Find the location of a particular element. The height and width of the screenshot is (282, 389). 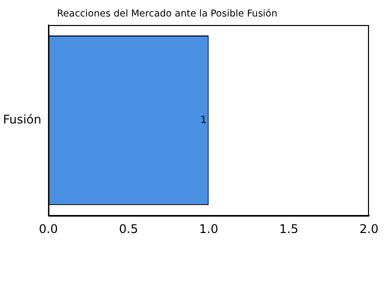

x-tick-label: 1.0 is located at coordinates (208, 229).